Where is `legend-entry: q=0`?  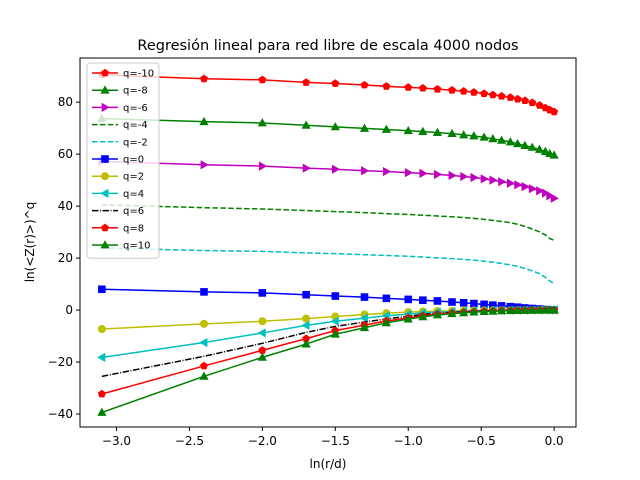 legend-entry: q=0 is located at coordinates (118, 160).